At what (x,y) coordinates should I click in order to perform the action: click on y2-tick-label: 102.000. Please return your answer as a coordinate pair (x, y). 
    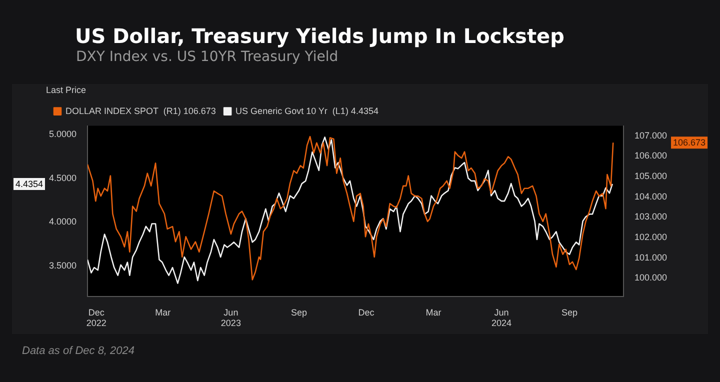
    Looking at the image, I should click on (651, 237).